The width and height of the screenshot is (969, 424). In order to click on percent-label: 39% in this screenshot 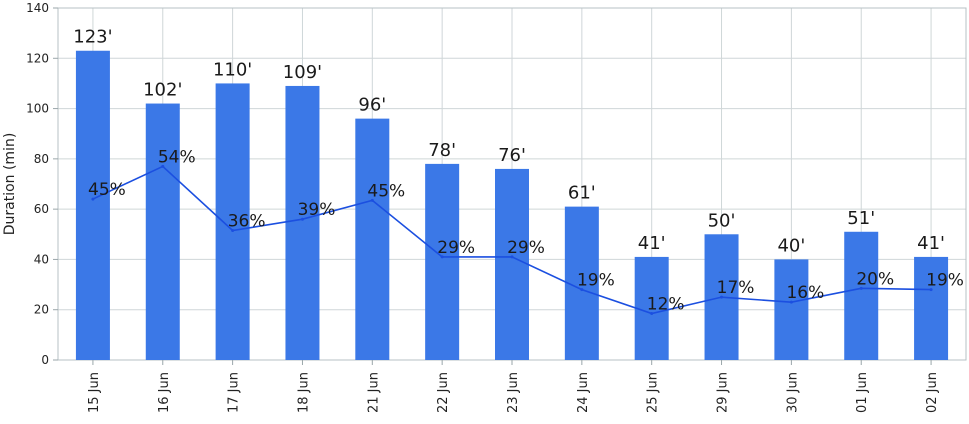, I will do `click(317, 210)`.